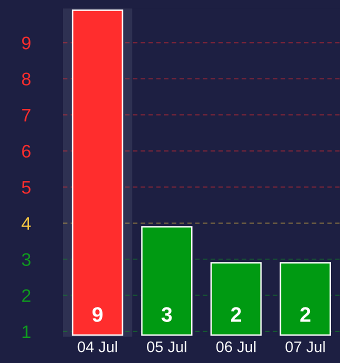 The height and width of the screenshot is (363, 340). What do you see at coordinates (166, 346) in the screenshot?
I see `x-tick-label: 05 Jul` at bounding box center [166, 346].